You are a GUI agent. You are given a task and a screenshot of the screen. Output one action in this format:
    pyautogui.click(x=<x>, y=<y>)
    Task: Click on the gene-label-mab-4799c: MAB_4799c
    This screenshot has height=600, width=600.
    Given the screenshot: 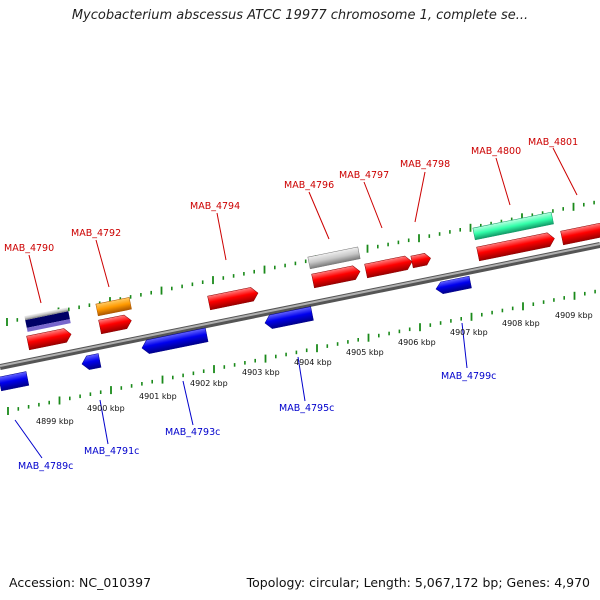 What is the action you would take?
    pyautogui.click(x=468, y=376)
    